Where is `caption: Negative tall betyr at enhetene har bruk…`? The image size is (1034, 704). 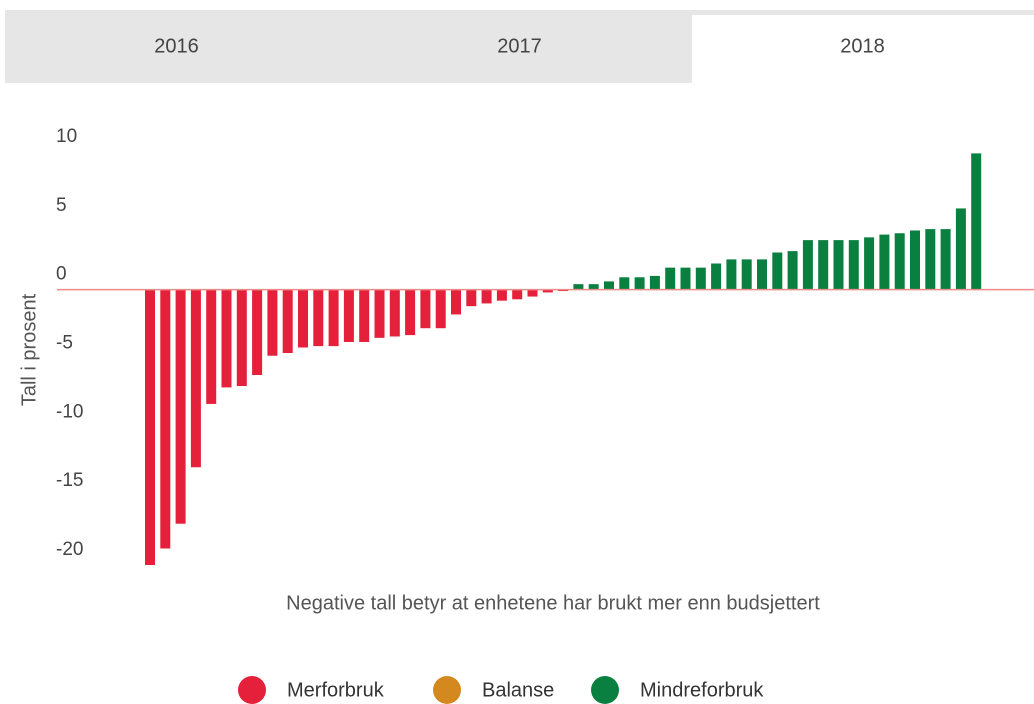 caption: Negative tall betyr at enhetene har bruk… is located at coordinates (553, 603).